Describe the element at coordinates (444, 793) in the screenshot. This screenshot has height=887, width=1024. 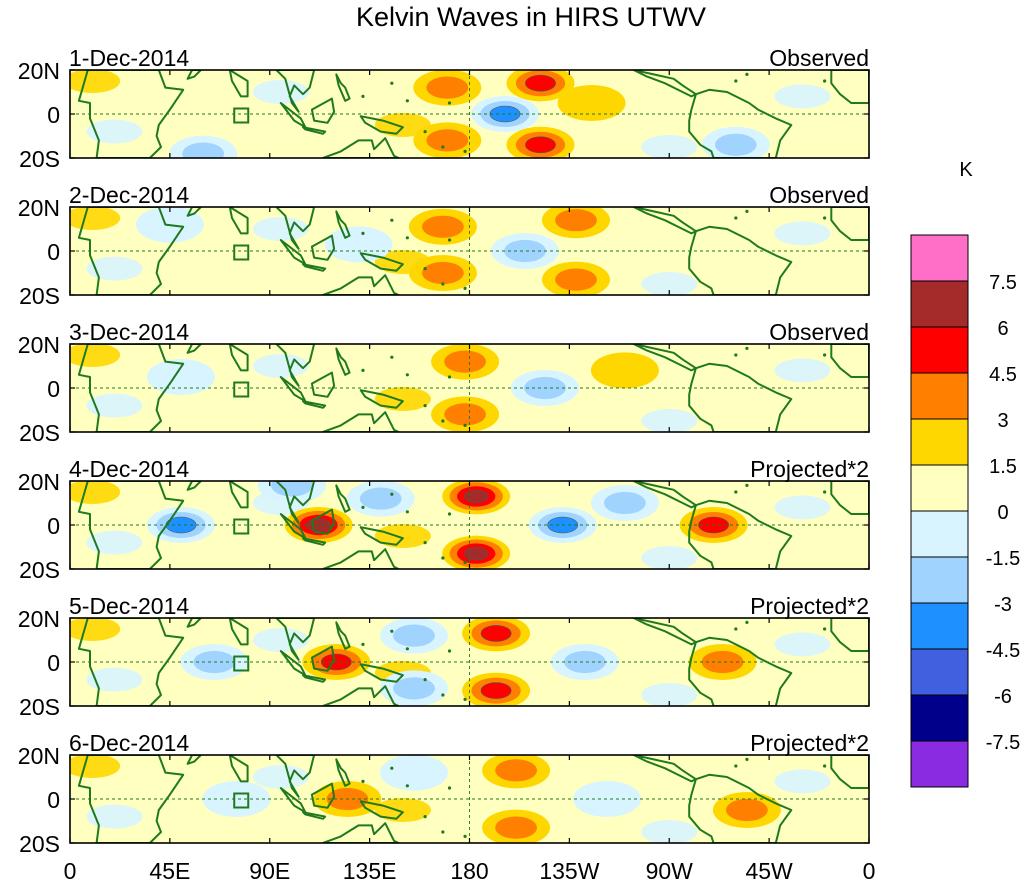
I see `panel-6: 6-Dec-2014 Projected*2 20N 0 20S` at that location.